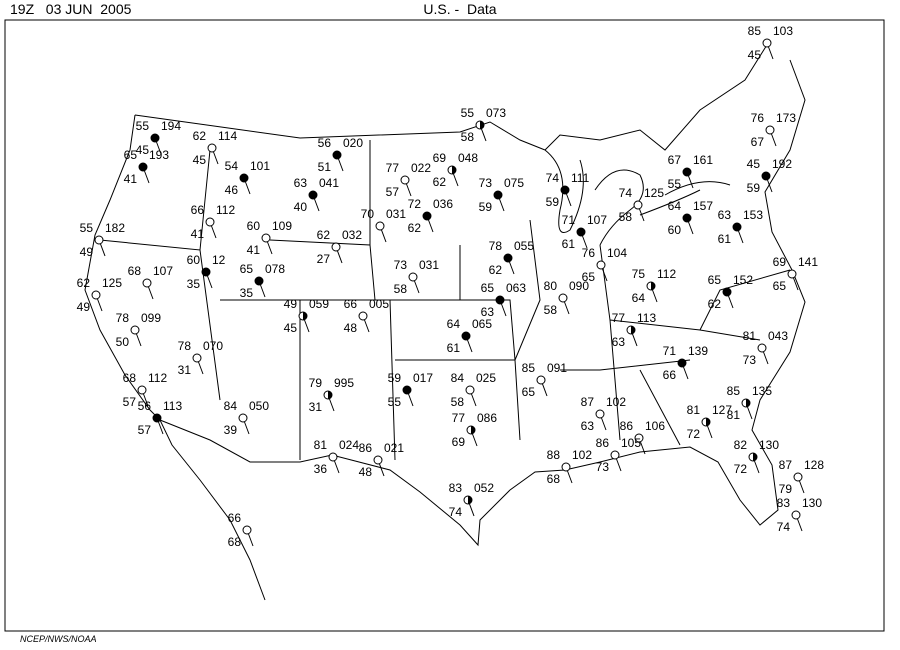 The height and width of the screenshot is (650, 900). Describe the element at coordinates (783, 31) in the screenshot. I see `pressure: 103` at that location.